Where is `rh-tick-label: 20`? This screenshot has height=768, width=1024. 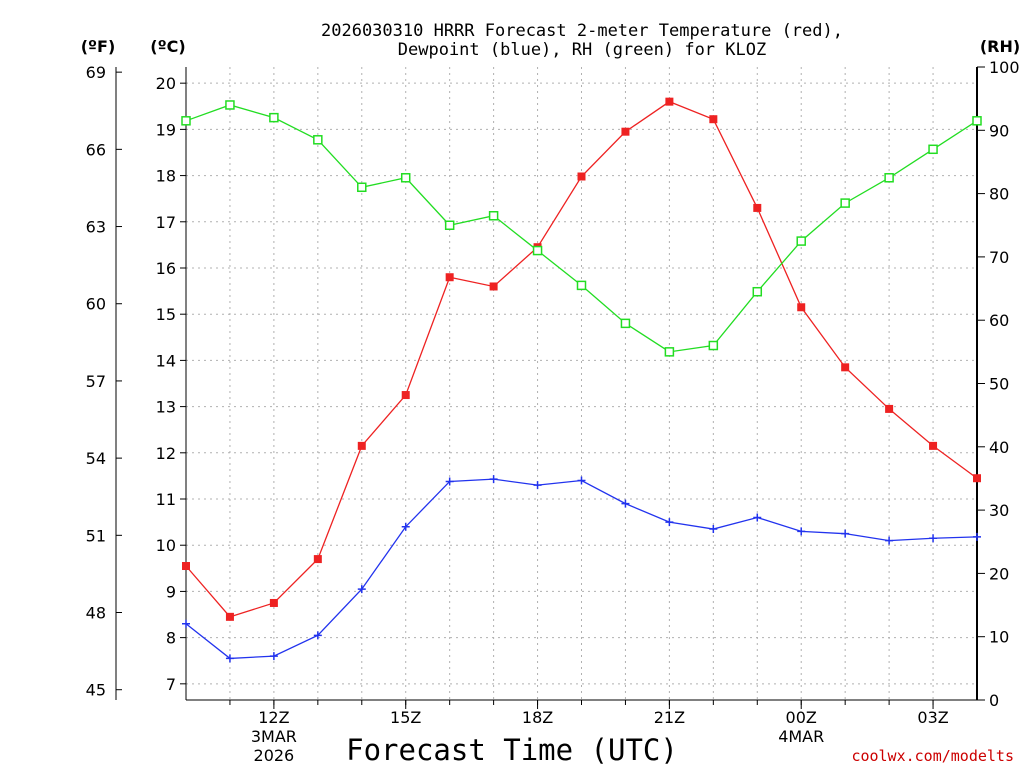 rh-tick-label: 20 is located at coordinates (999, 573).